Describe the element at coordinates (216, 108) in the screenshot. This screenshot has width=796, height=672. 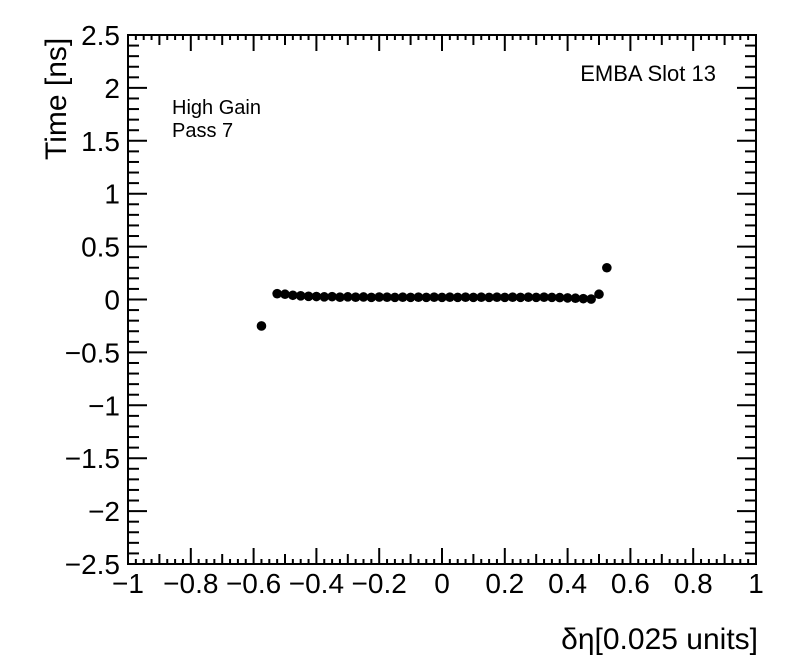
I see `annotation-gain: High Gain` at that location.